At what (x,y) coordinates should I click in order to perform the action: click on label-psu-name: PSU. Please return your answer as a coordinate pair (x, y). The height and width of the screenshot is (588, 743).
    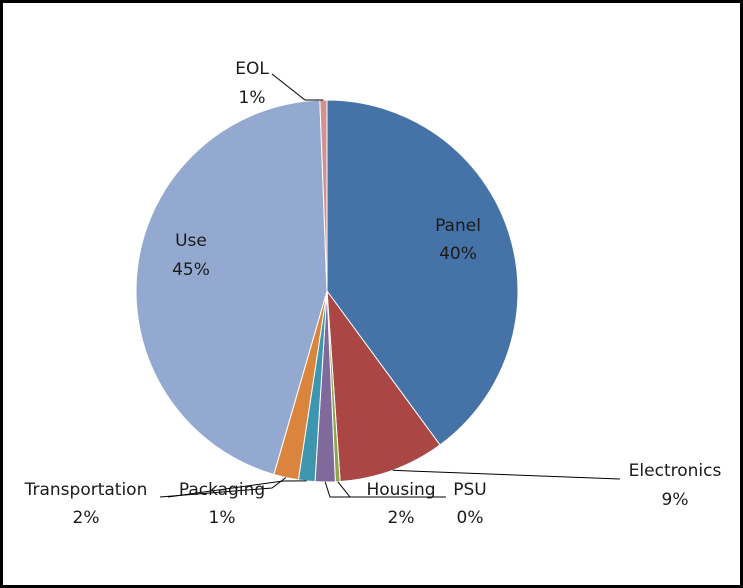
    Looking at the image, I should click on (470, 490).